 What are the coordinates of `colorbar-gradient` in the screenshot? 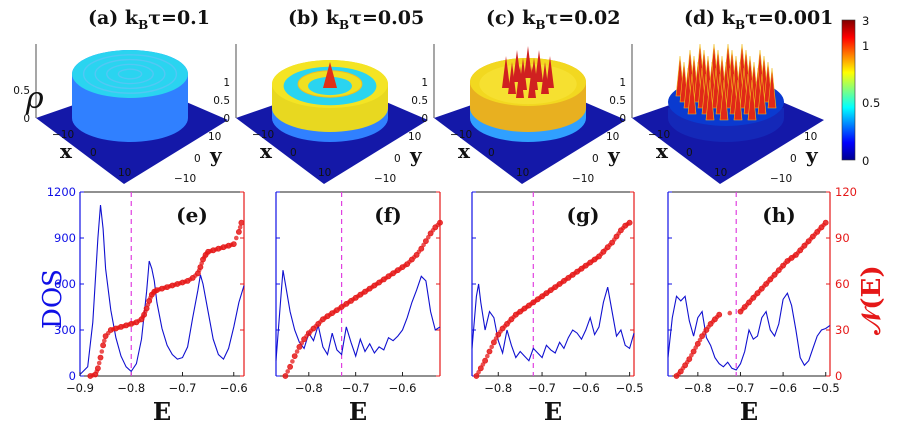 It's located at (848, 90).